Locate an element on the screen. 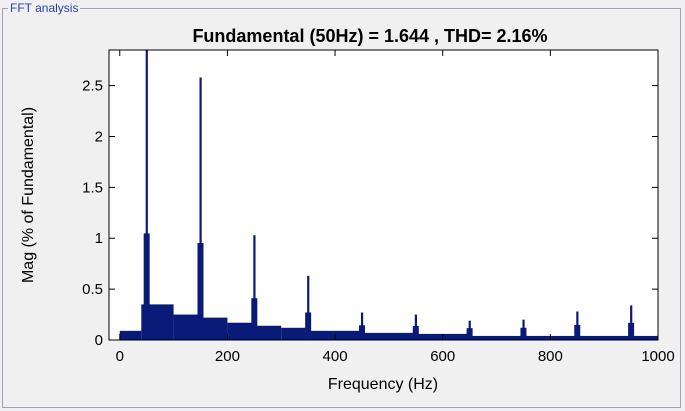 The image size is (685, 411). y-tick-label: 1.5 is located at coordinates (92, 187).